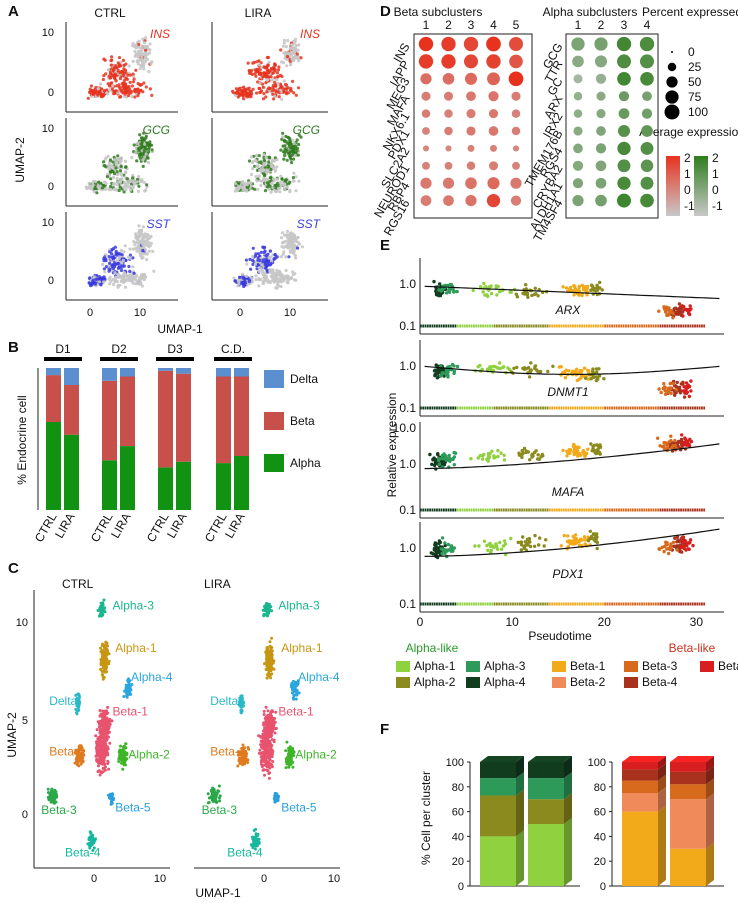  I want to click on panel-b-group-label: D1, so click(63, 349).